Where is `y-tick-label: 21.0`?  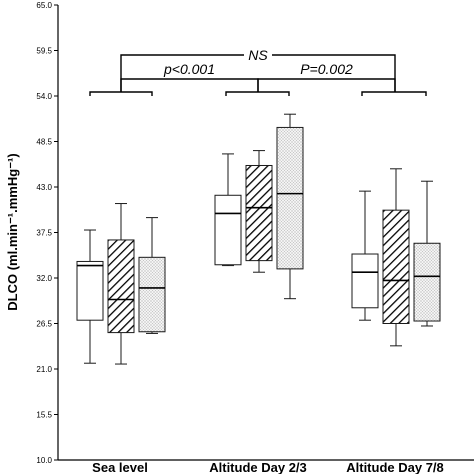
y-tick-label: 21.0 is located at coordinates (44, 369).